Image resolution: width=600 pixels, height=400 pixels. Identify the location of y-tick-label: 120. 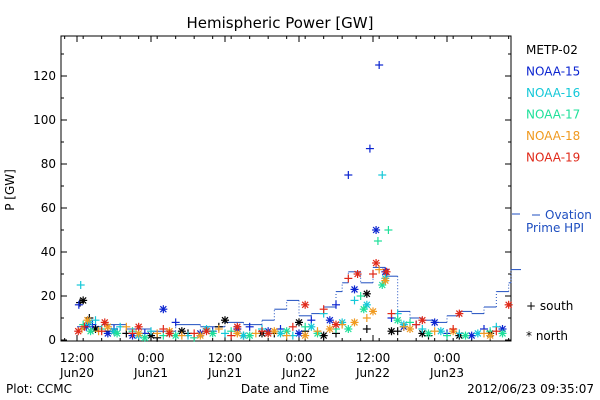
(44, 76).